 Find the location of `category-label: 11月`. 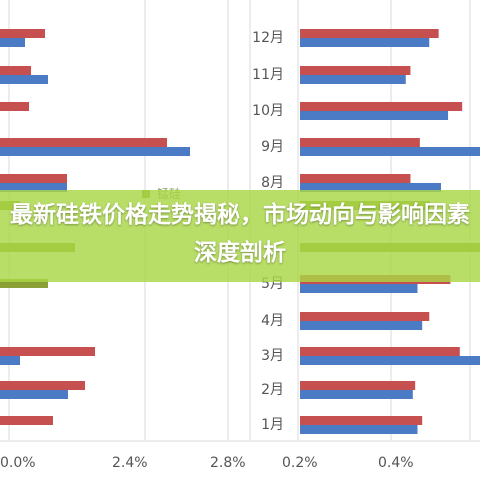

category-label: 11月 is located at coordinates (268, 75).